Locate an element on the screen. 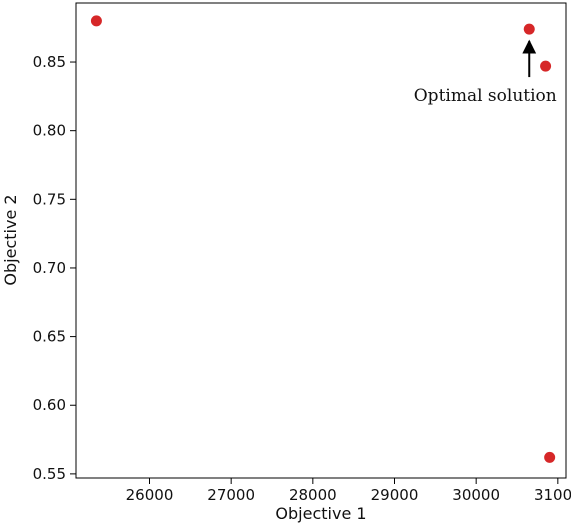 Image resolution: width=571 pixels, height=527 pixels. y-tick-label: 0.65 is located at coordinates (49, 337).